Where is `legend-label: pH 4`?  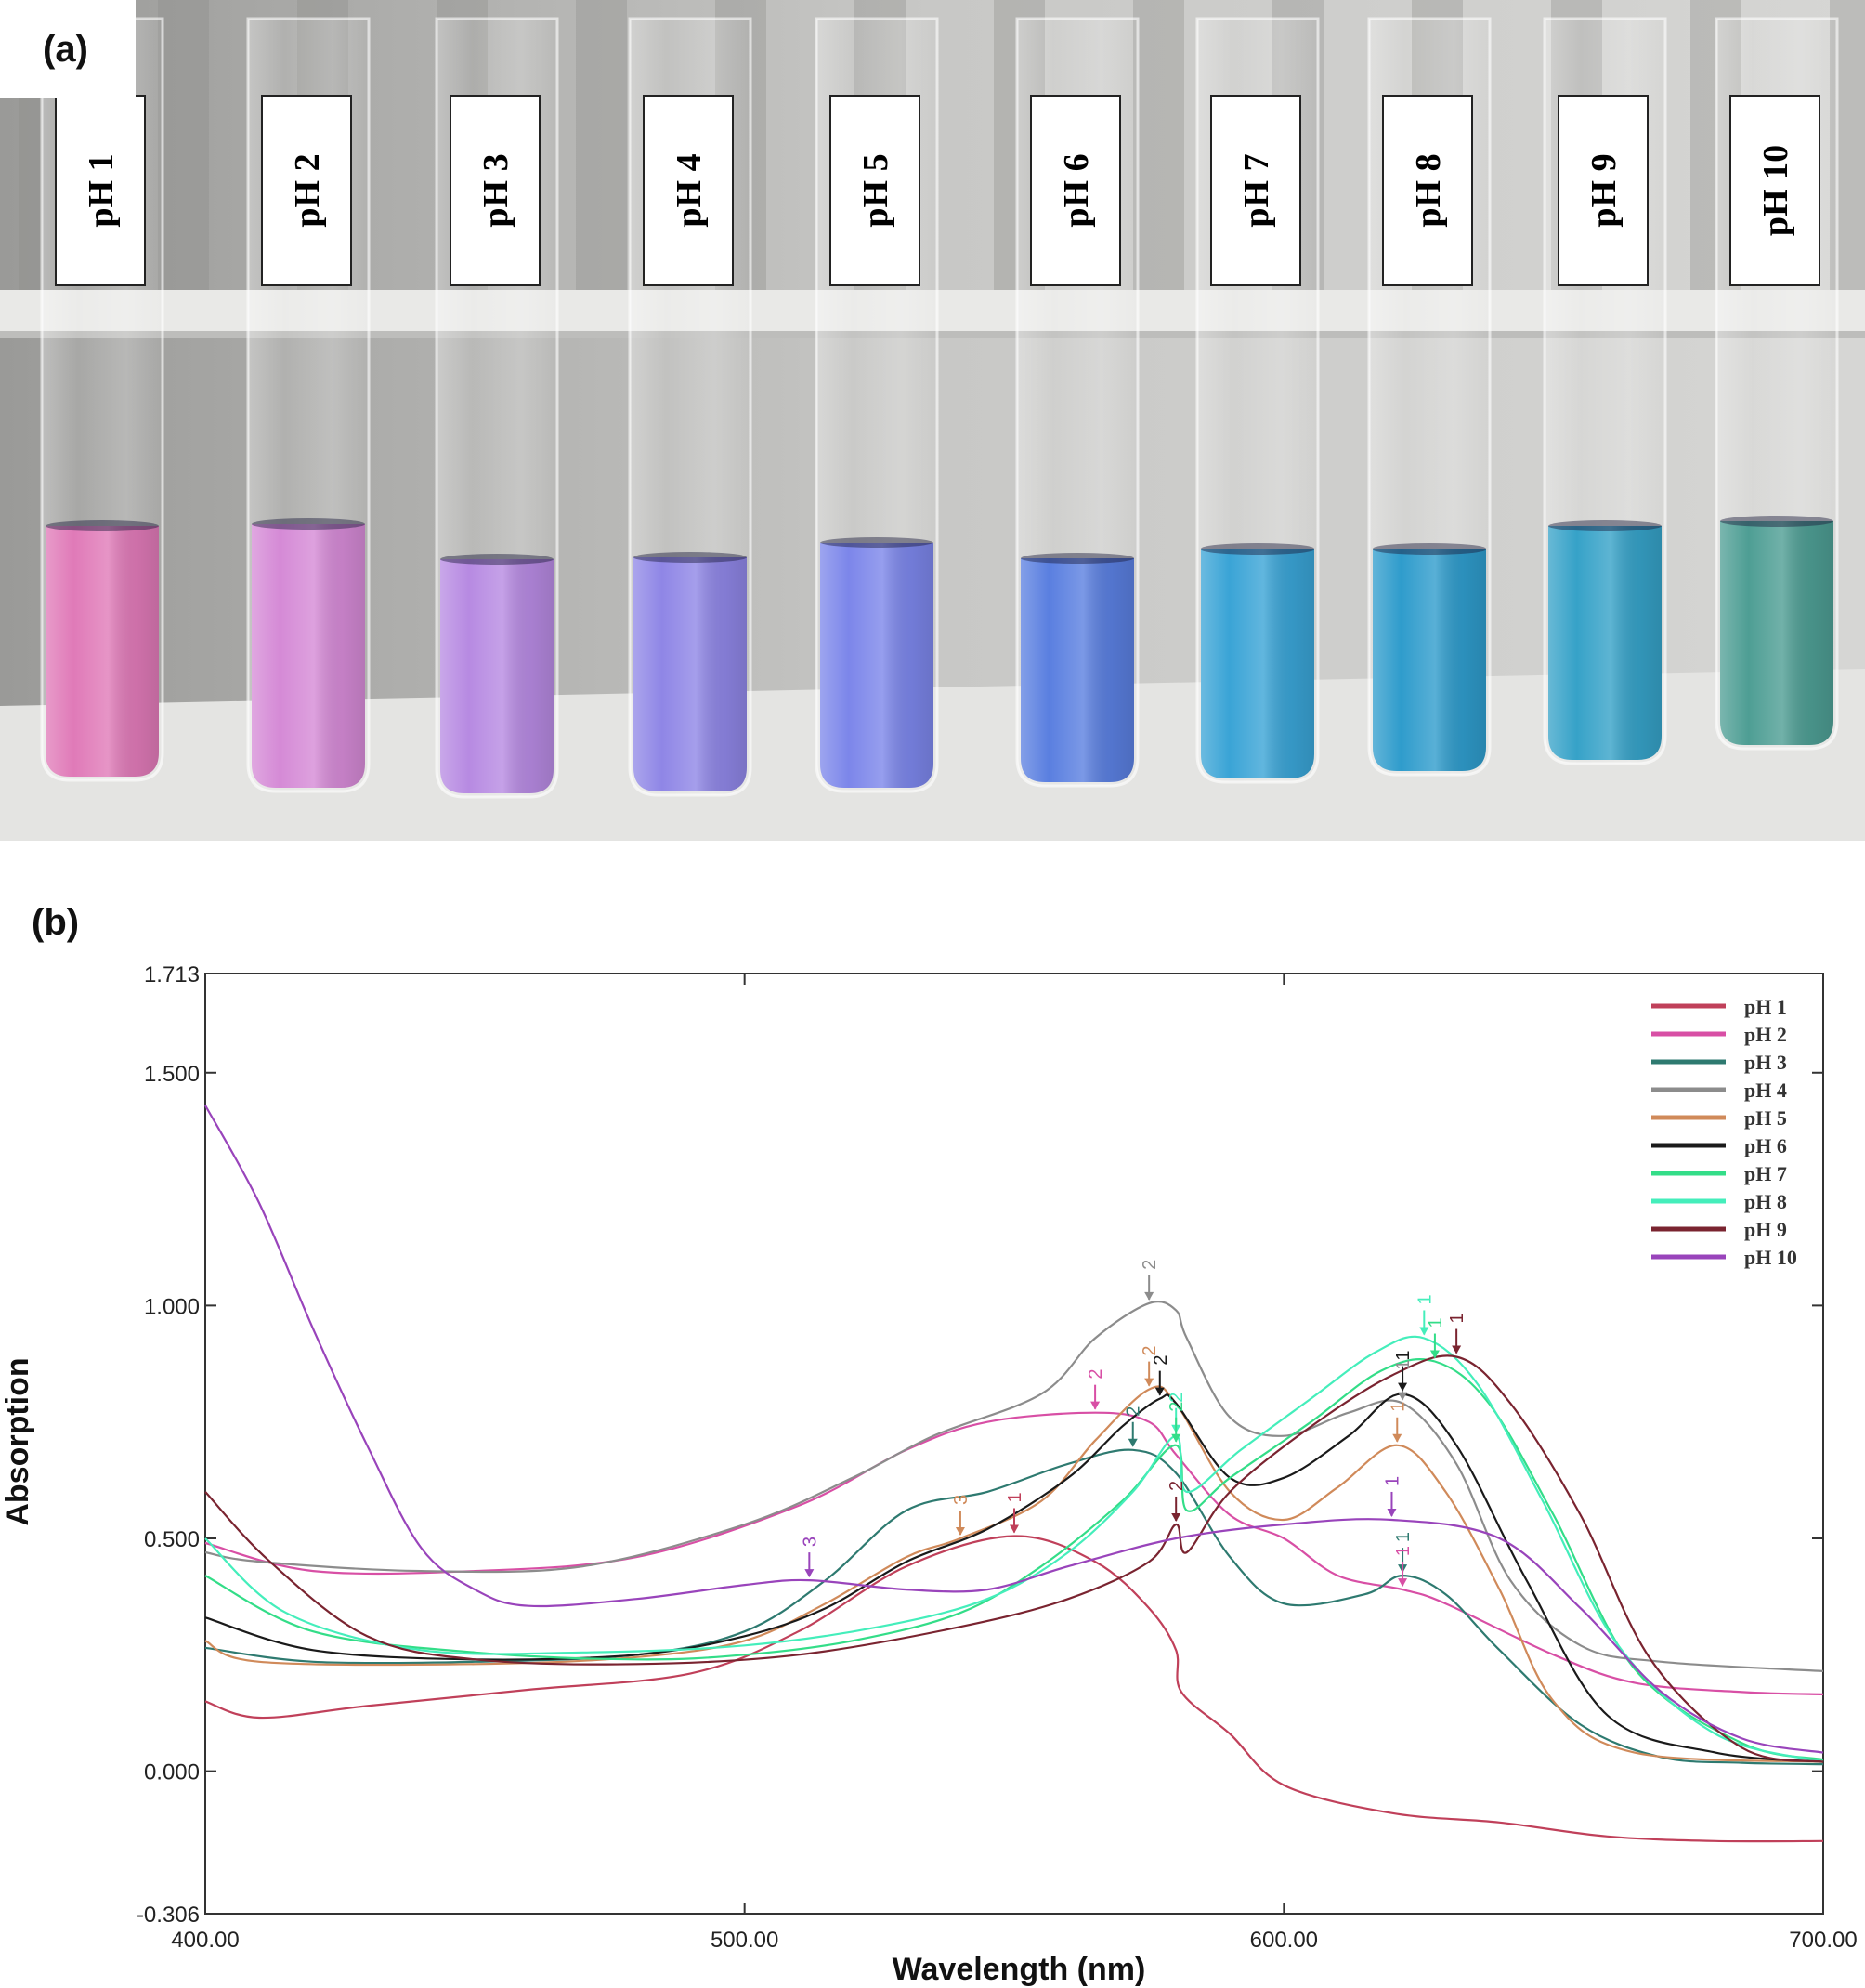 legend-label: pH 4 is located at coordinates (1765, 1091).